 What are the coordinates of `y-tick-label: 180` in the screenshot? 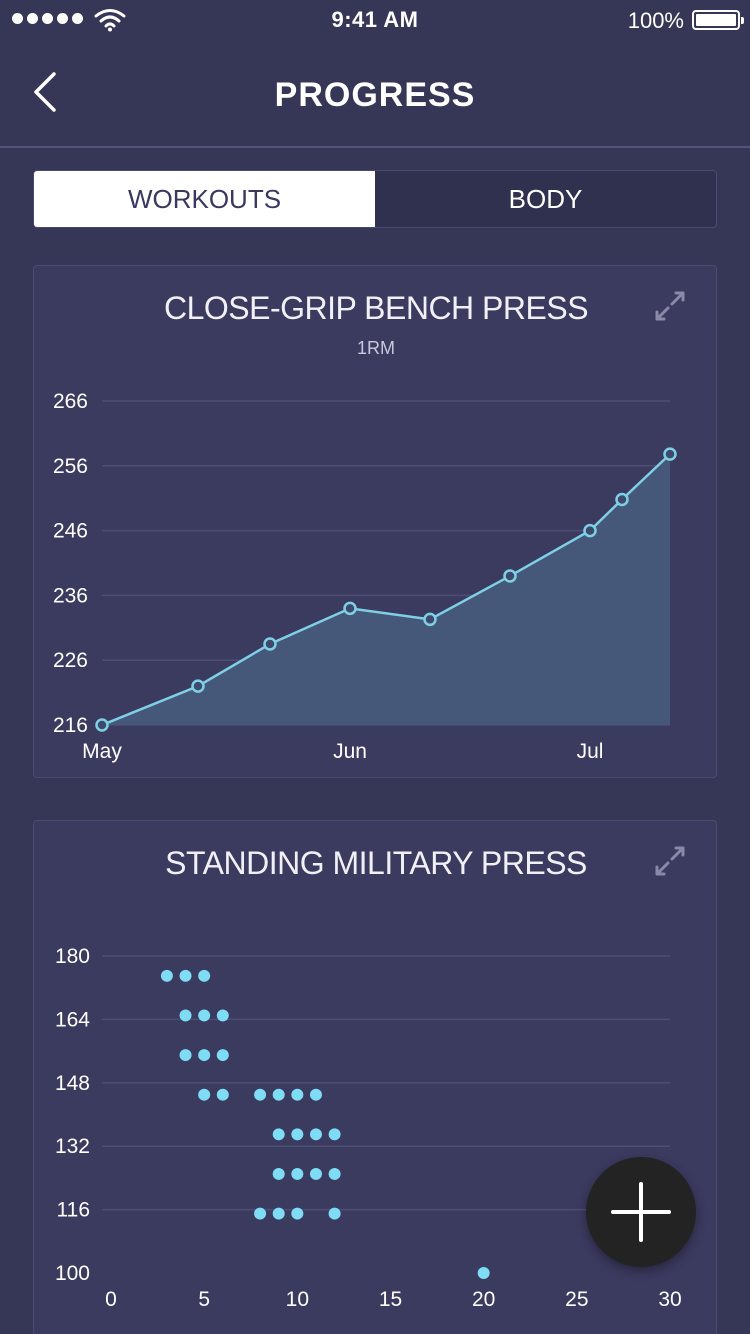 It's located at (72, 956).